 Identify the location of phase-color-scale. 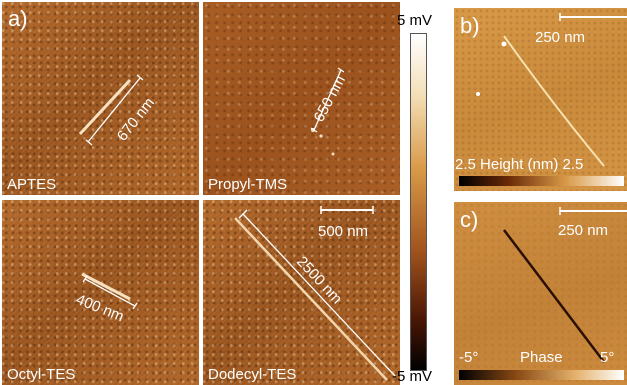
(541, 375).